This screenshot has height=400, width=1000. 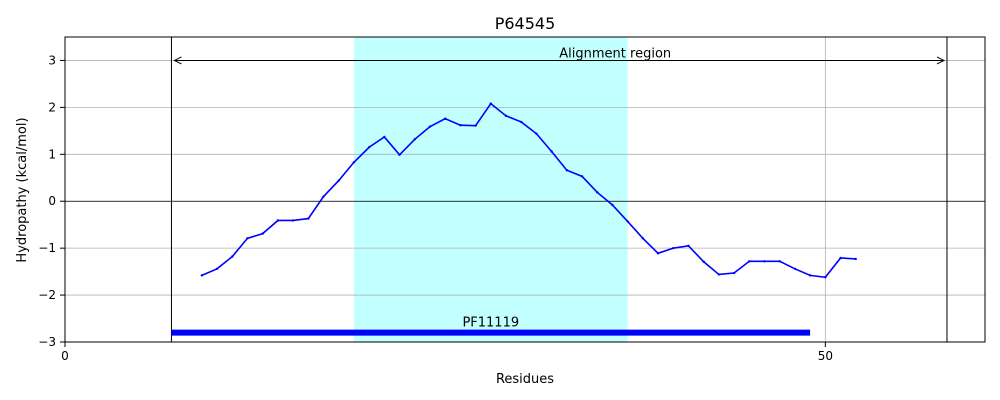 What do you see at coordinates (615, 53) in the screenshot?
I see `alignment-region-label: Alignment region` at bounding box center [615, 53].